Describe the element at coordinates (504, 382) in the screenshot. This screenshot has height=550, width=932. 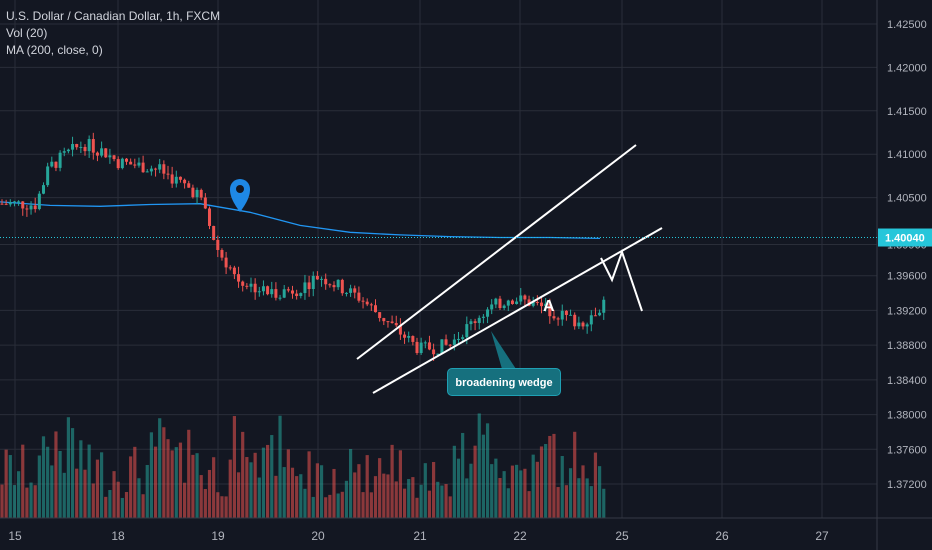
I see `broadening-wedge-callout: broadening wedge` at that location.